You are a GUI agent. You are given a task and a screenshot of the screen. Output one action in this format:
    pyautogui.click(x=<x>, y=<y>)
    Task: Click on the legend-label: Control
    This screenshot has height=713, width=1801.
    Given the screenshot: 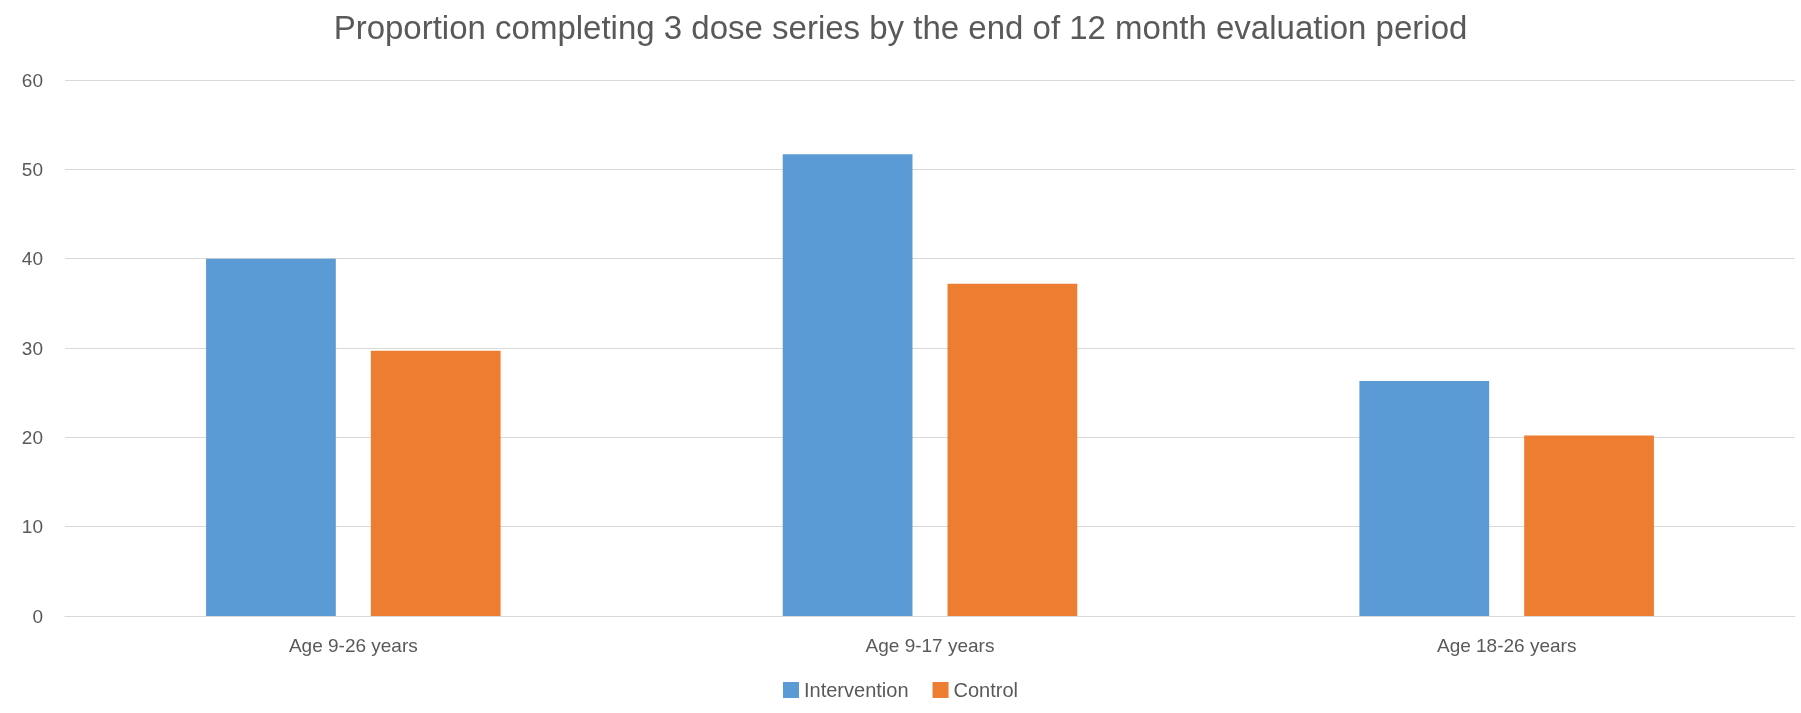 What is the action you would take?
    pyautogui.click(x=985, y=690)
    